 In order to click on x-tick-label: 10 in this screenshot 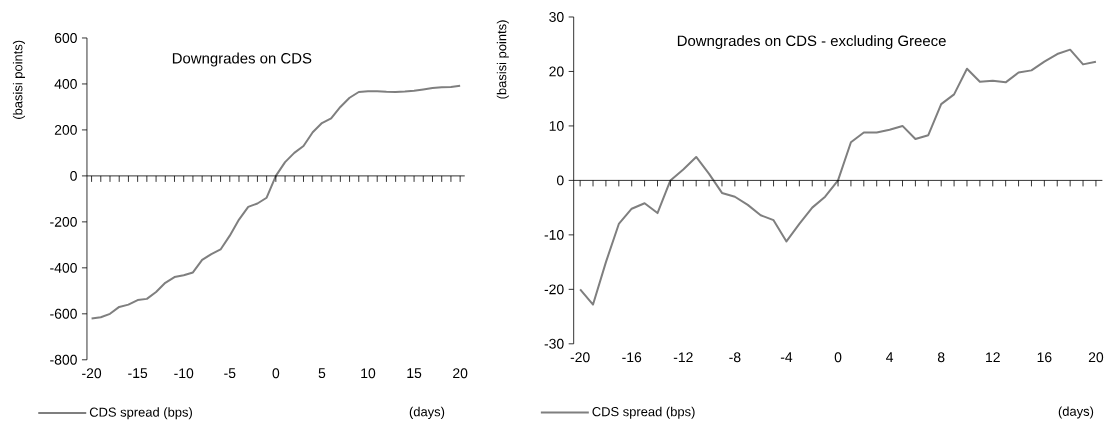, I will do `click(368, 373)`.